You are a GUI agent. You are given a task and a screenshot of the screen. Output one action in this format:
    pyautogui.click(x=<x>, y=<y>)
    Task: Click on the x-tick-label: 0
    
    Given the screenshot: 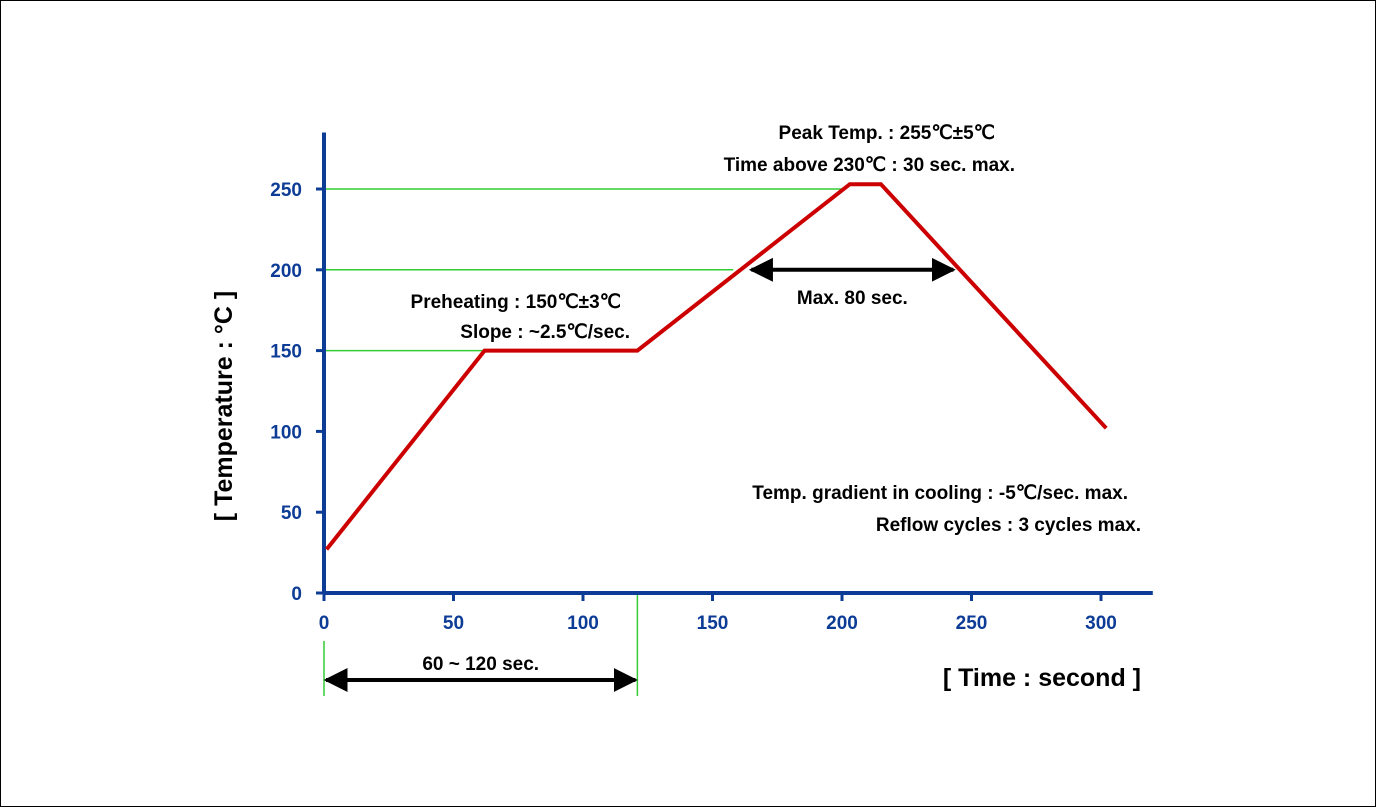 What is the action you would take?
    pyautogui.click(x=324, y=623)
    